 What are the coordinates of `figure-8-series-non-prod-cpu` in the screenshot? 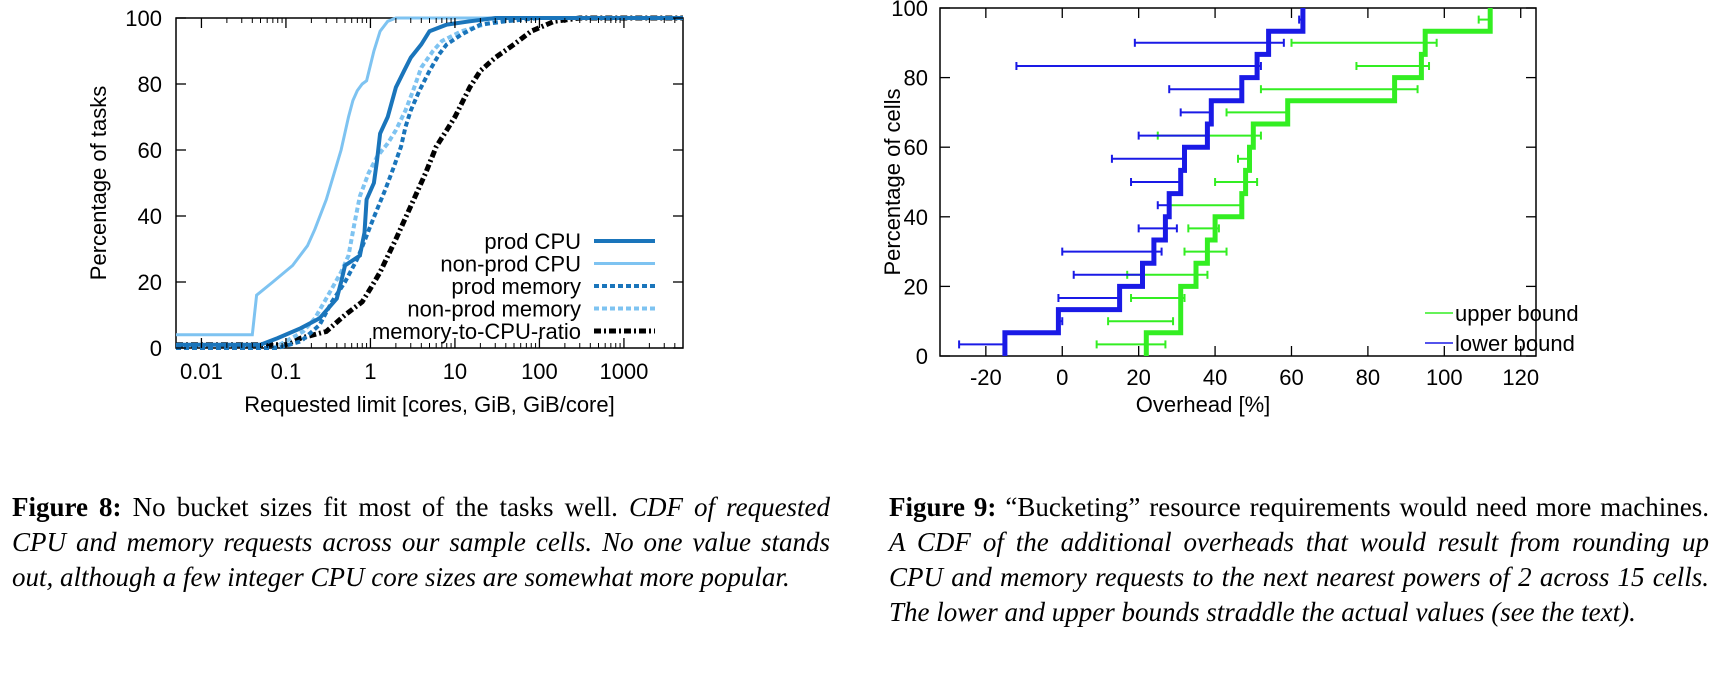 It's located at (429, 176).